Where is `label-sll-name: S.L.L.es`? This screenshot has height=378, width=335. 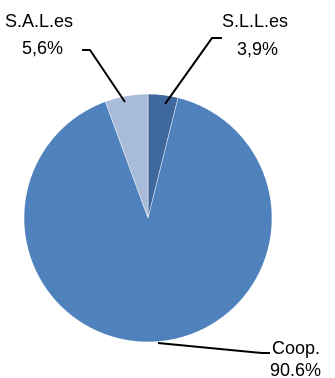 label-sll-name: S.L.L.es is located at coordinates (255, 21).